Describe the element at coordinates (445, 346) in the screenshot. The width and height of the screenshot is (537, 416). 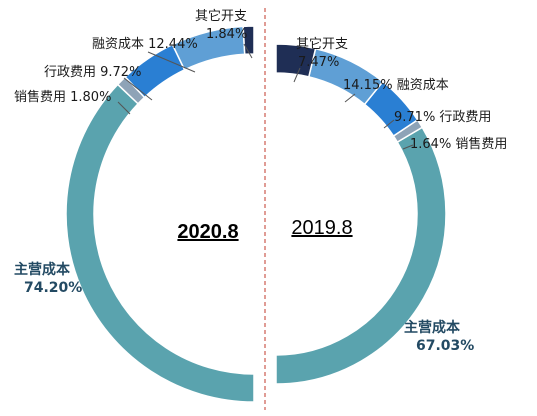
I see `right-label-main-pct: 67.03%` at that location.